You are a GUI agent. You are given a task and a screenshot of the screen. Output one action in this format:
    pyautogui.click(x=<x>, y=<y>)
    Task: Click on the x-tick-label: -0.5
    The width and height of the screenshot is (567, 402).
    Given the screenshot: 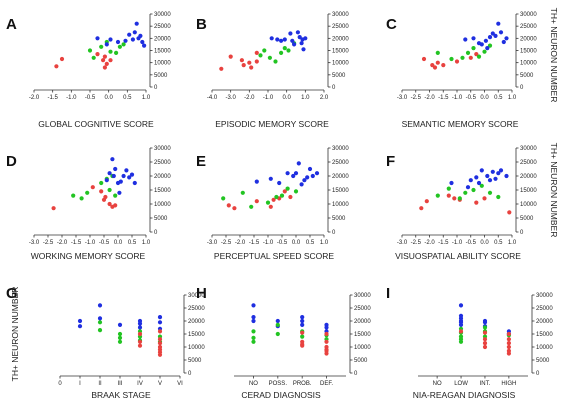 What is the action you would take?
    pyautogui.click(x=471, y=98)
    